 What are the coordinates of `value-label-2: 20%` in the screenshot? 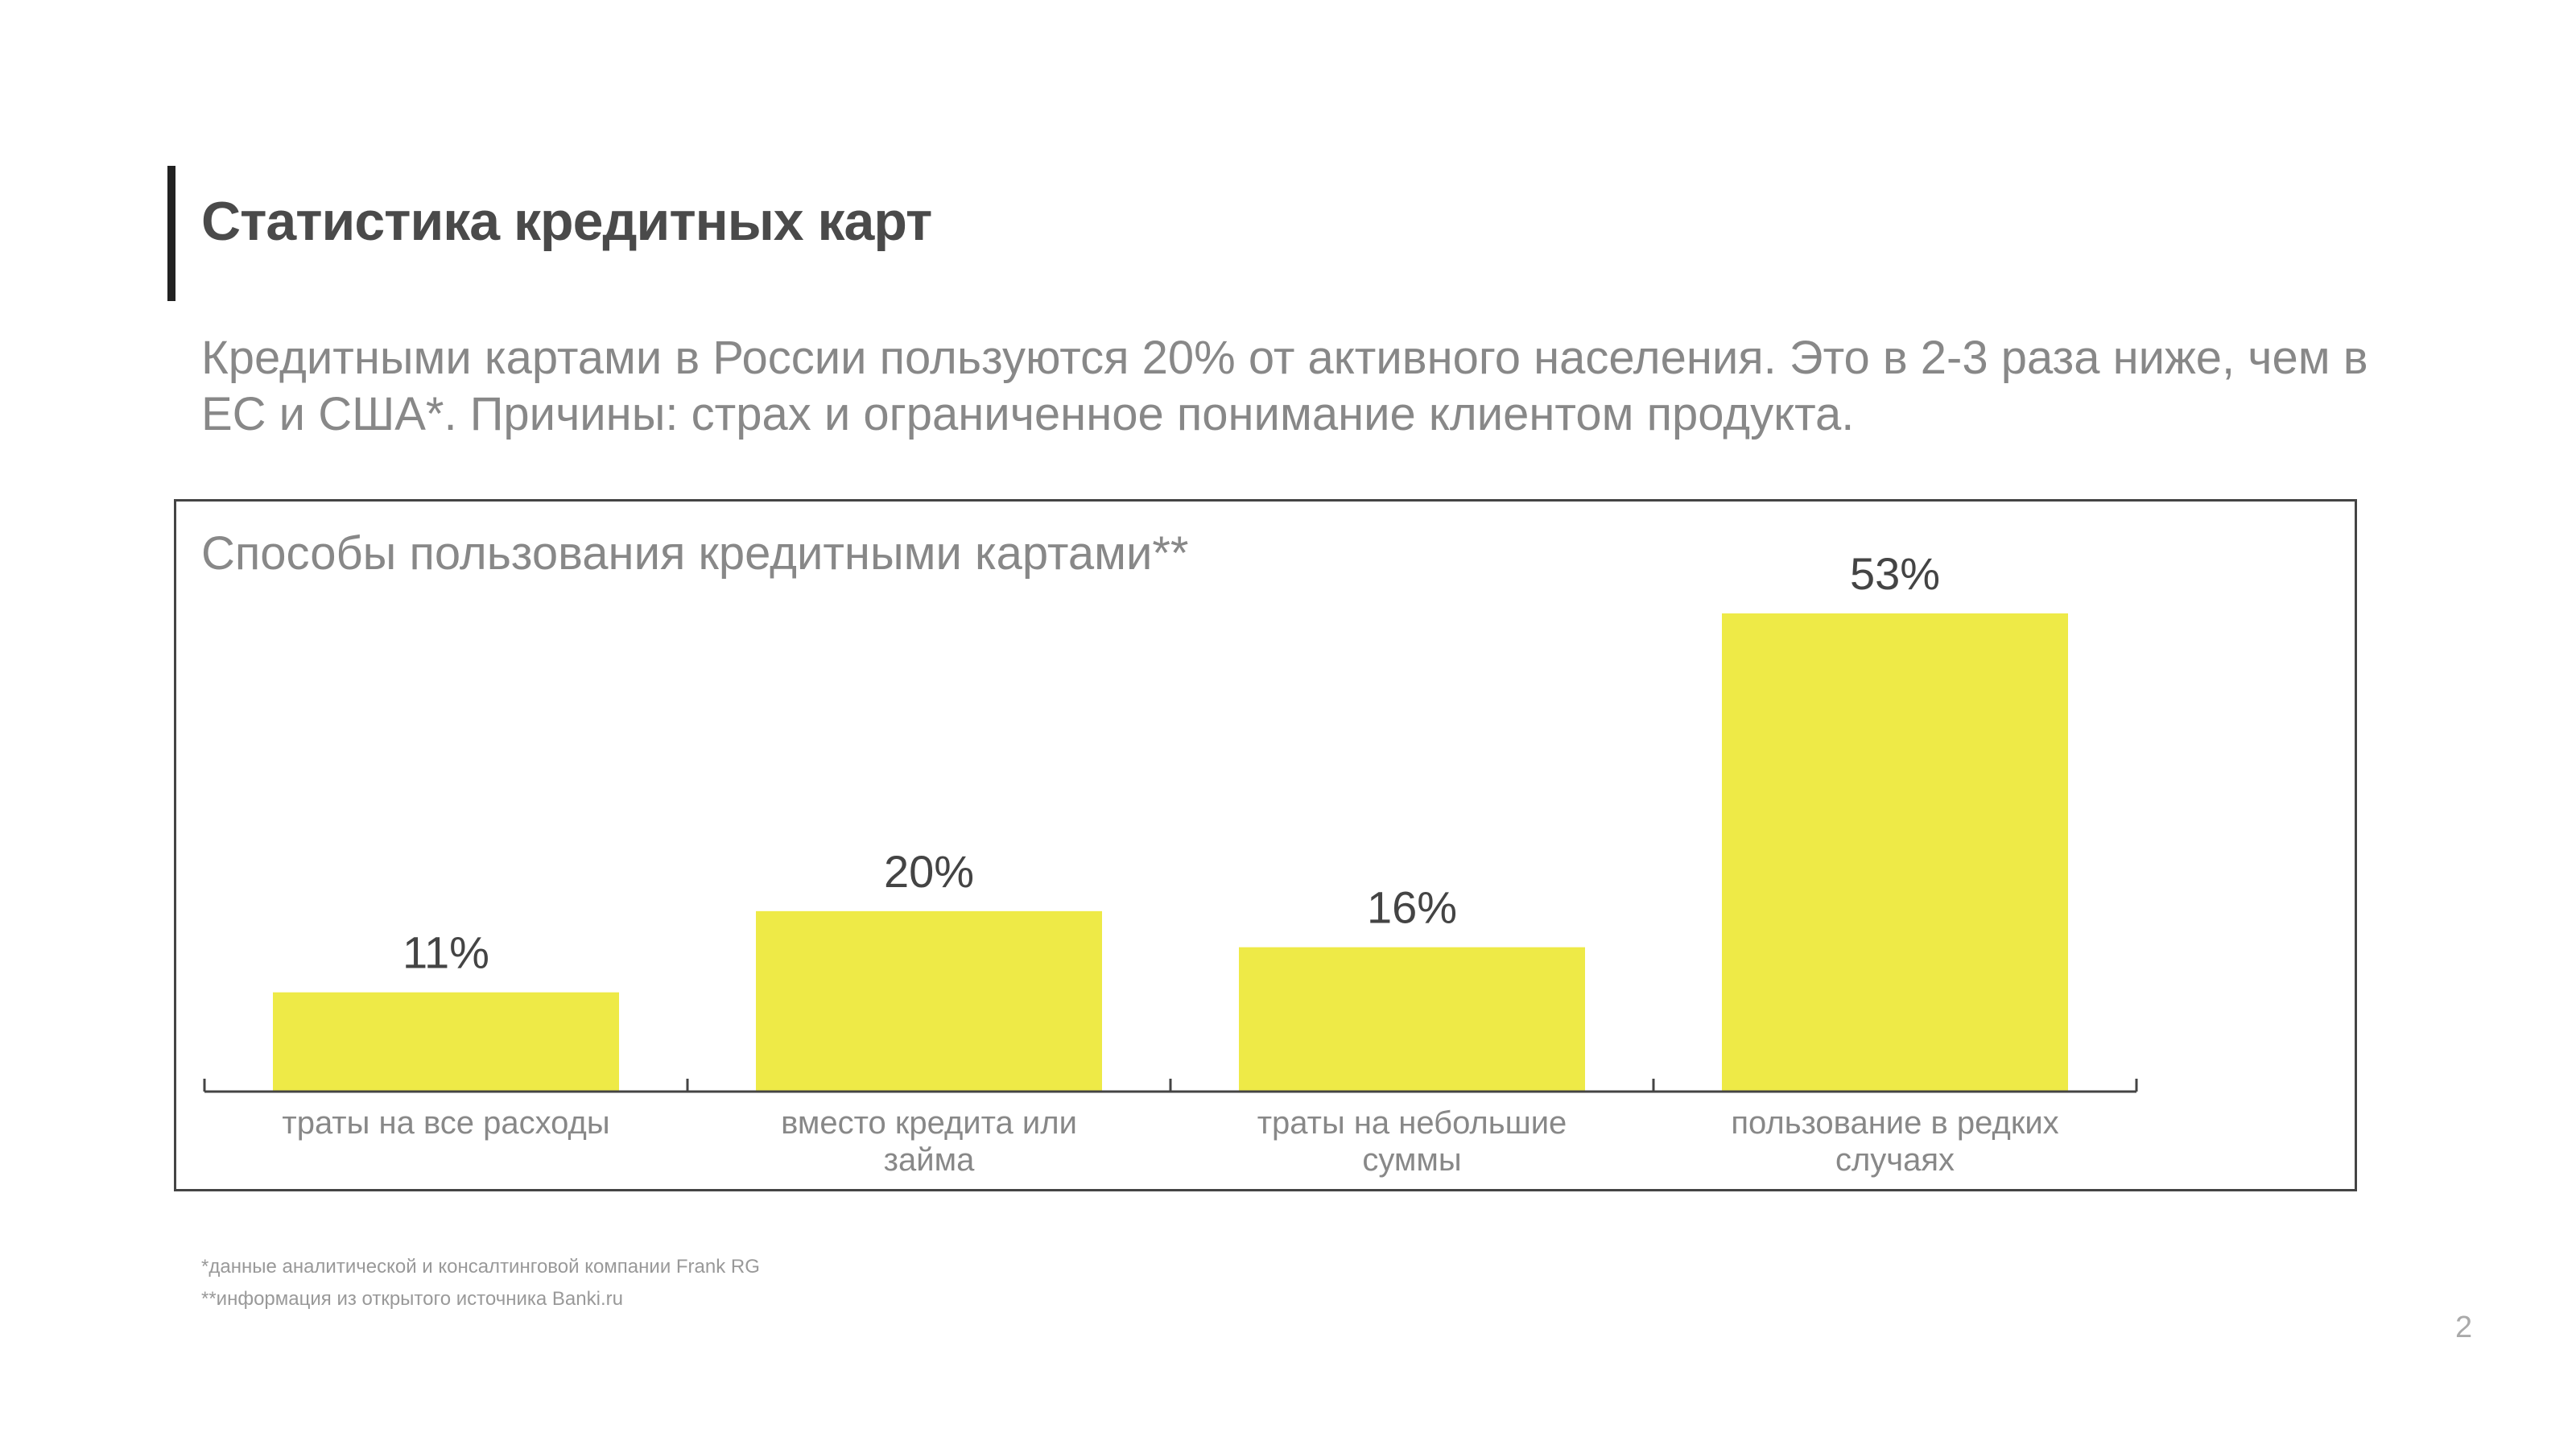 It's located at (929, 871).